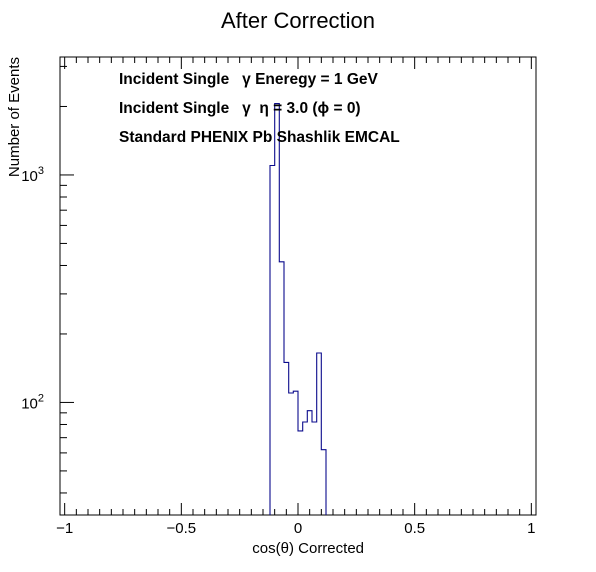  I want to click on y-tick-label: 10², so click(32, 402).